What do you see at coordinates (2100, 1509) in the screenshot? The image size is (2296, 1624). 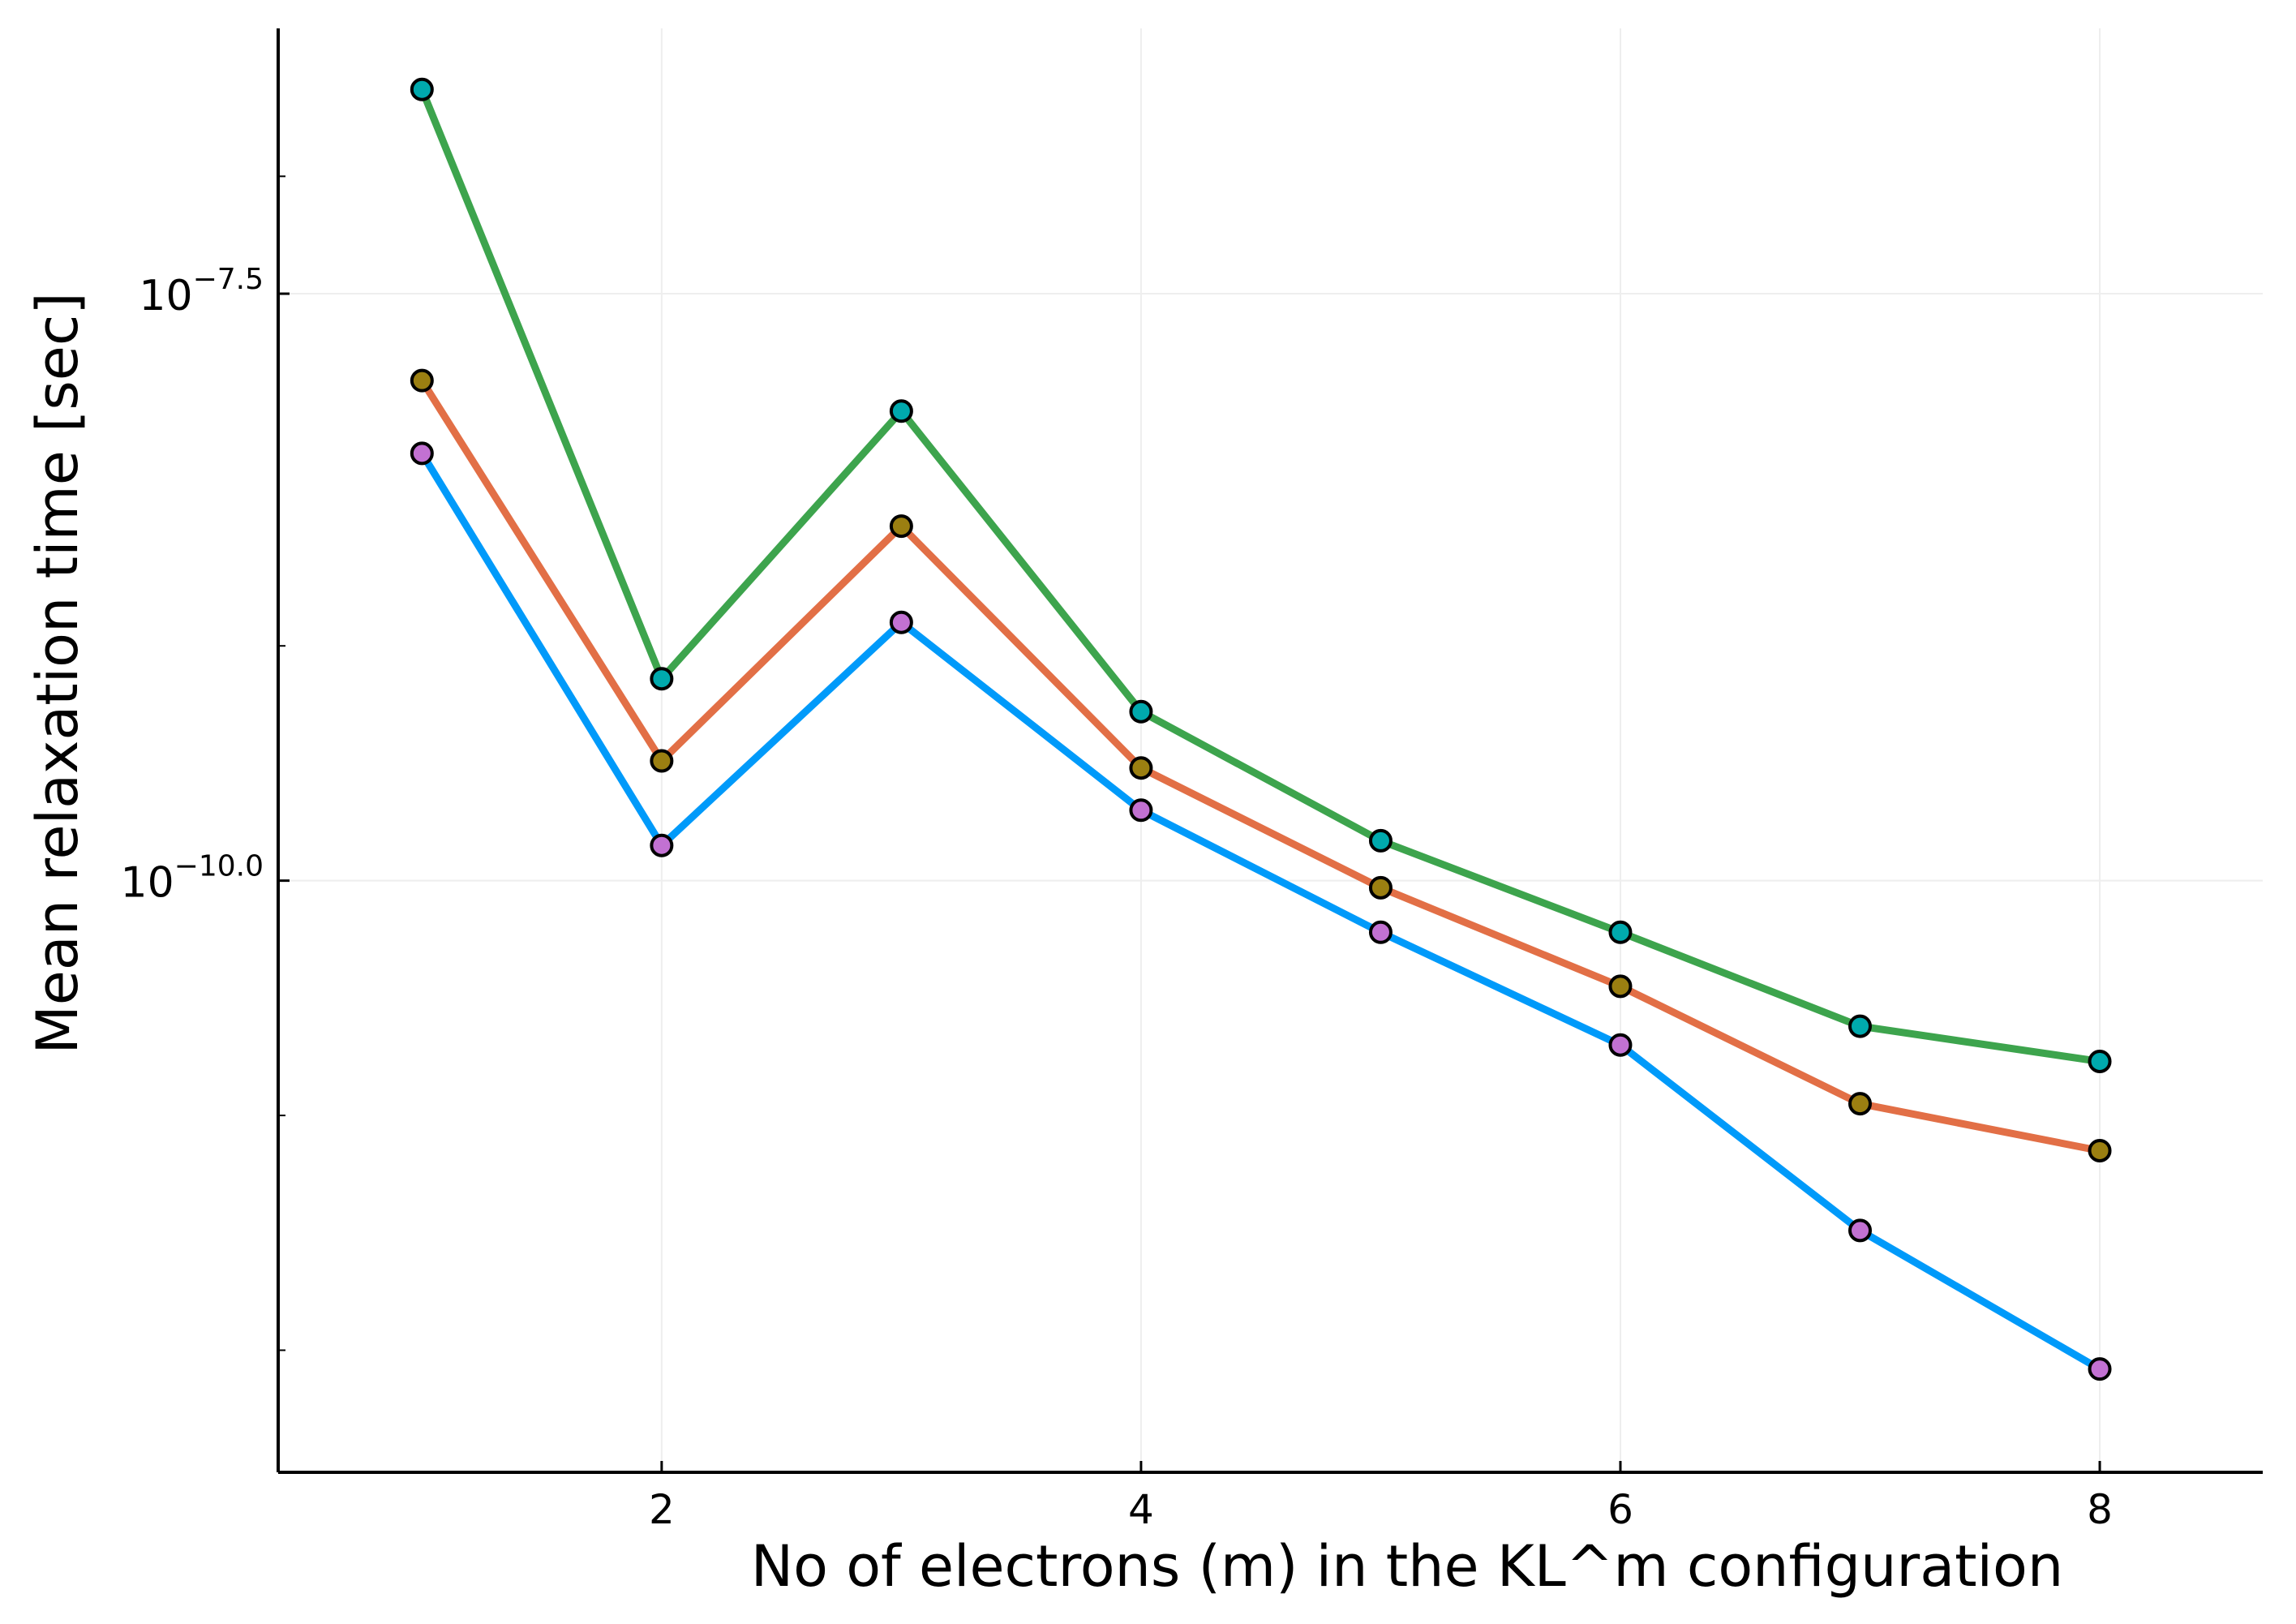 I see `x-tick-label: 8` at bounding box center [2100, 1509].